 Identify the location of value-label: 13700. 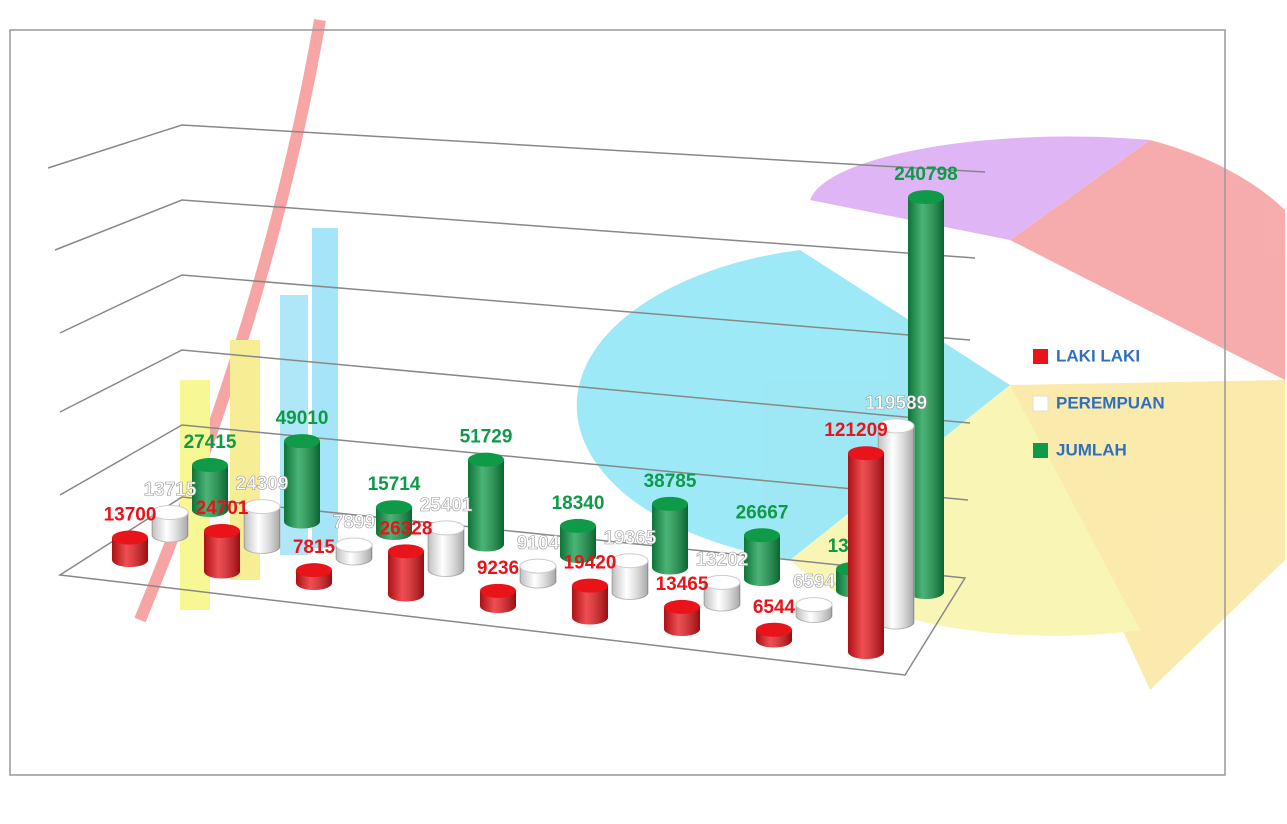
(130, 515).